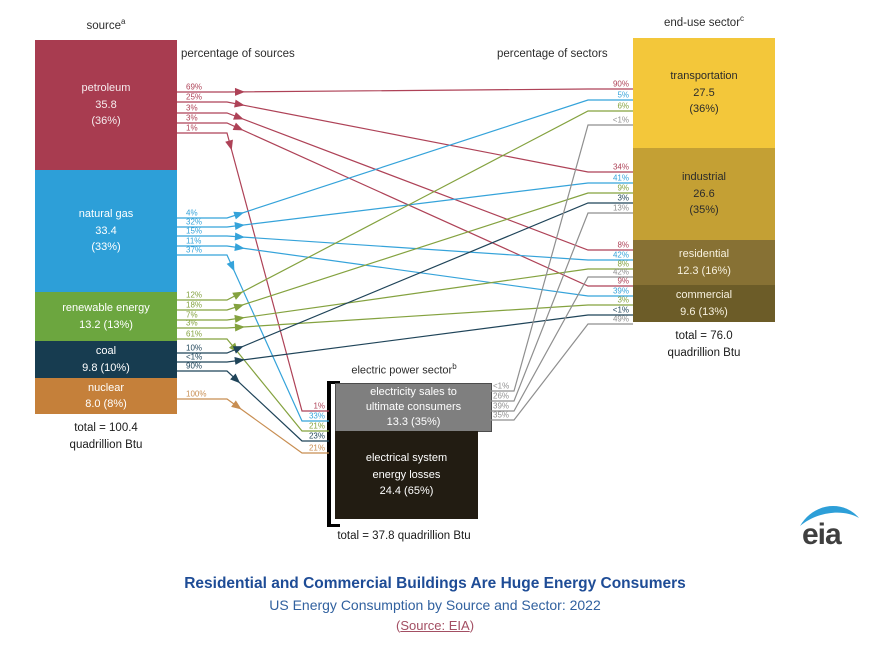 The width and height of the screenshot is (870, 654). I want to click on flow-source-percent-label: 1%, so click(192, 128).